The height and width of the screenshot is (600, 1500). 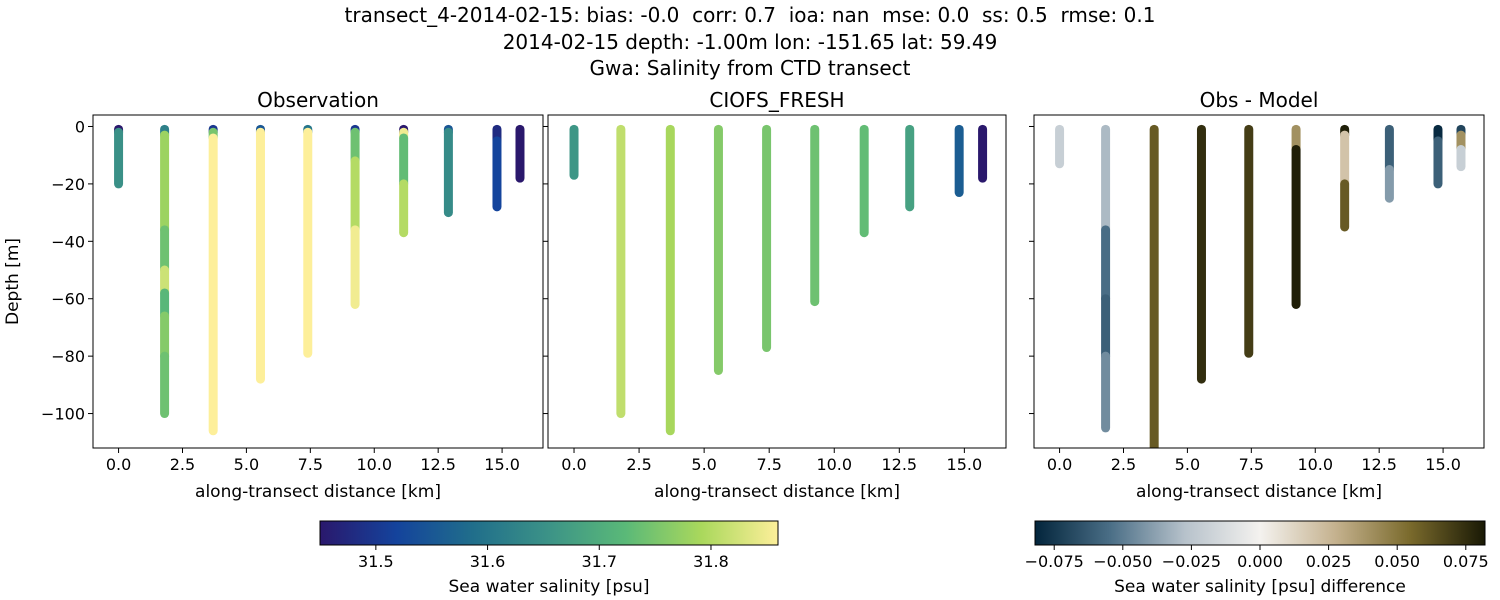 What do you see at coordinates (1260, 587) in the screenshot?
I see `colorbar-label: Sea water salinity [psu] difference` at bounding box center [1260, 587].